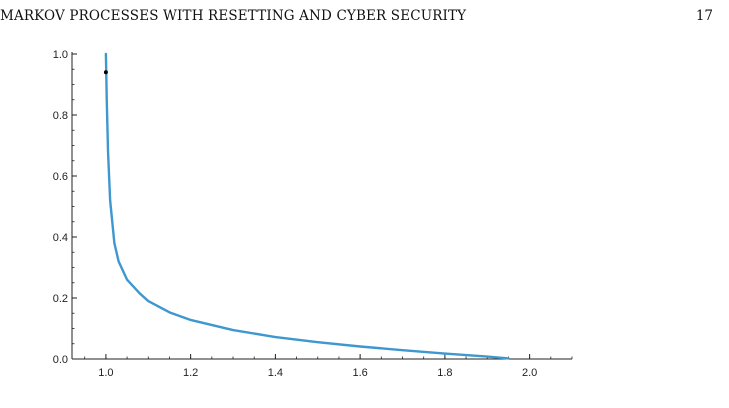 Image resolution: width=729 pixels, height=408 pixels. I want to click on page-number: 17, so click(704, 16).